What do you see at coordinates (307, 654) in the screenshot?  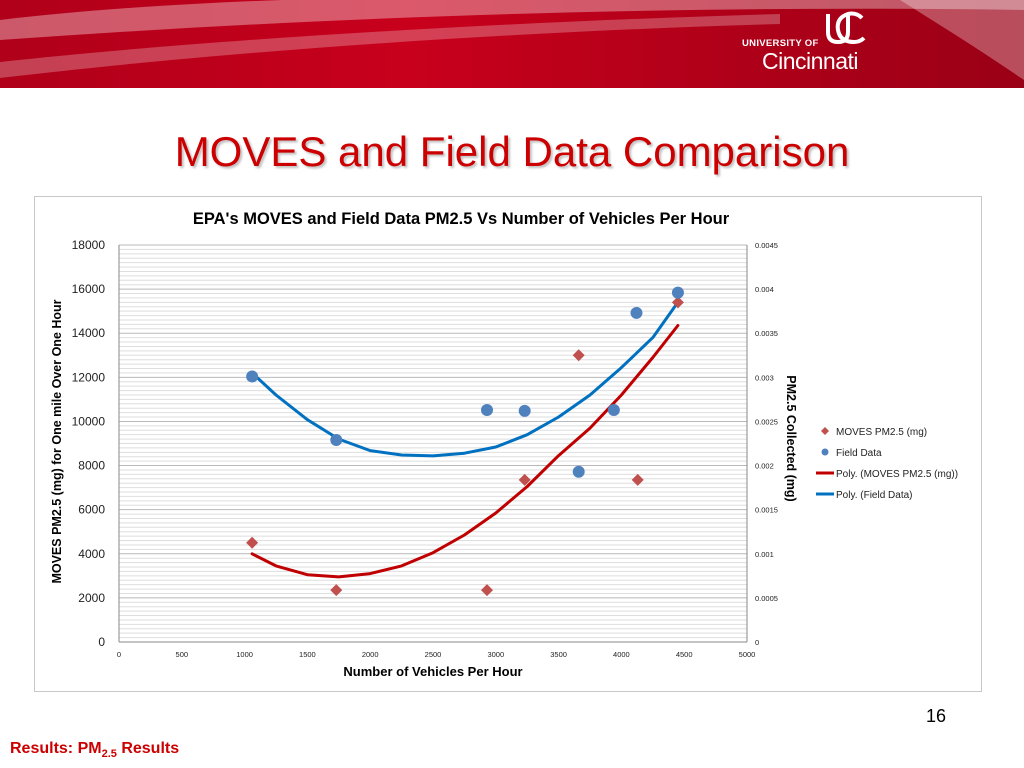 I see `x-tick-label: 1500` at bounding box center [307, 654].